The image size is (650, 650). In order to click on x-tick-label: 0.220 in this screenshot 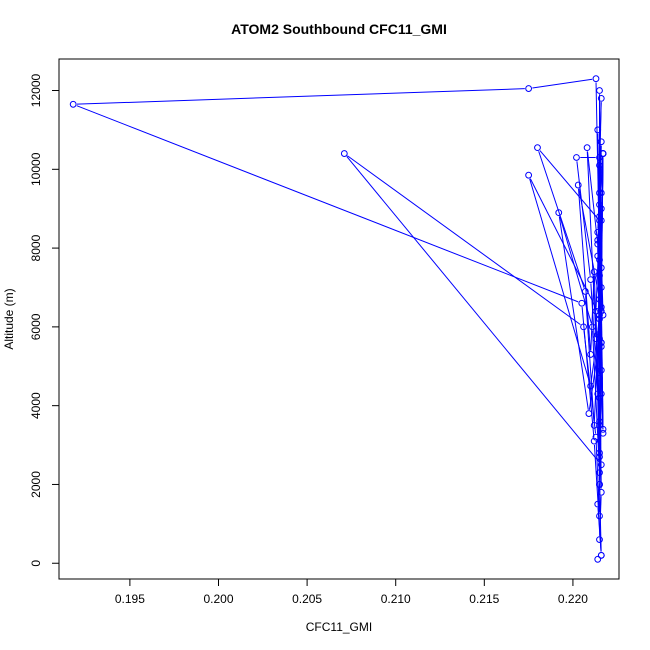, I will do `click(573, 599)`.